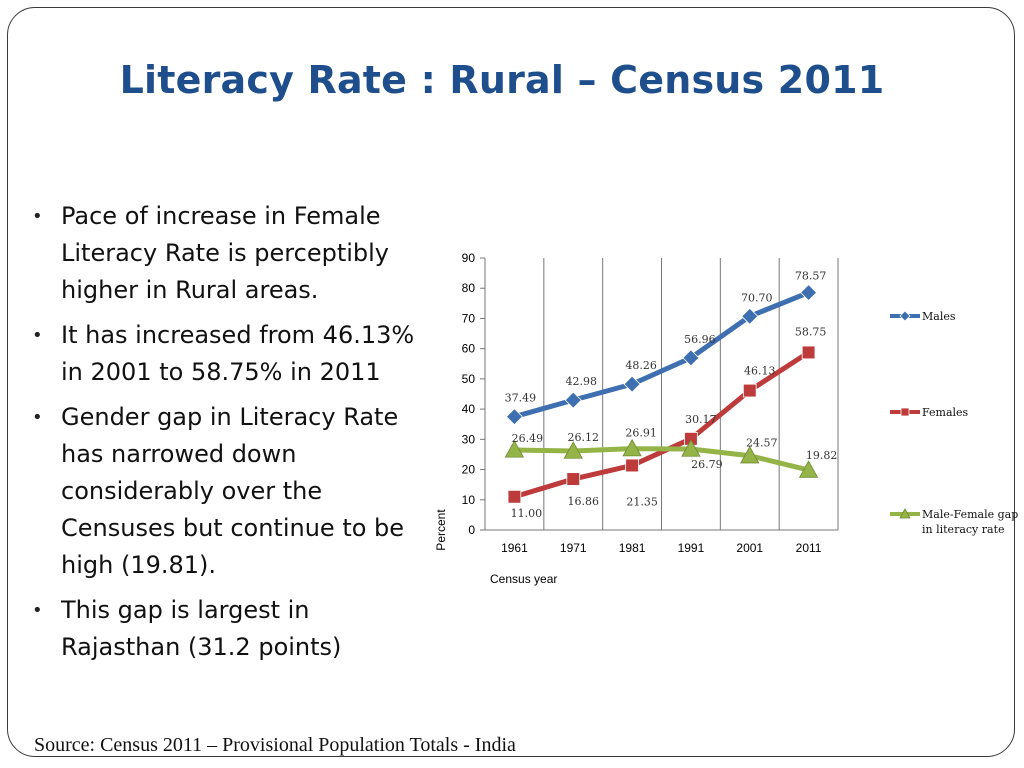 Image resolution: width=1024 pixels, height=768 pixels. Describe the element at coordinates (469, 318) in the screenshot. I see `y-tick-label: 70` at that location.